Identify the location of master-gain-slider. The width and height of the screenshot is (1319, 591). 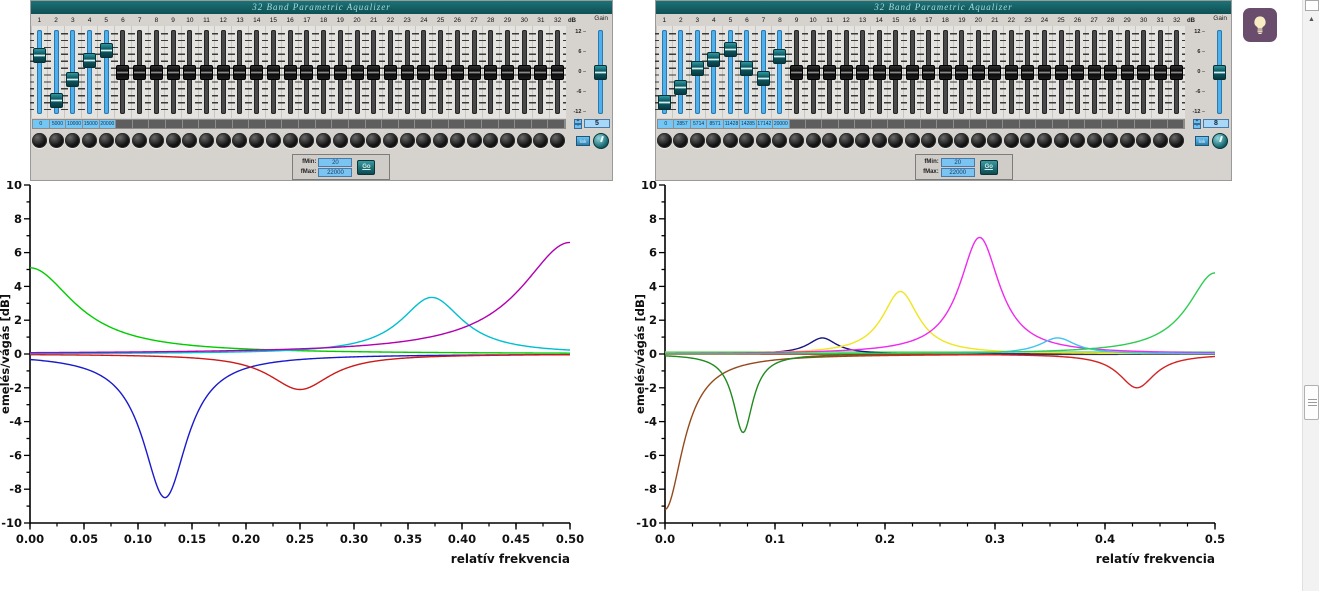
(1219, 72).